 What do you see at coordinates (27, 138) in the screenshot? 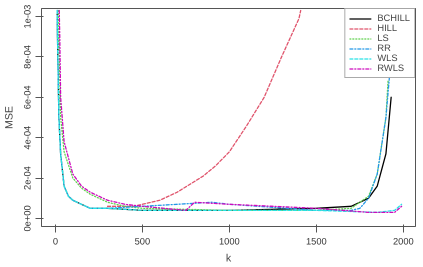
I see `y-tick-label: 4e-04` at bounding box center [27, 138].